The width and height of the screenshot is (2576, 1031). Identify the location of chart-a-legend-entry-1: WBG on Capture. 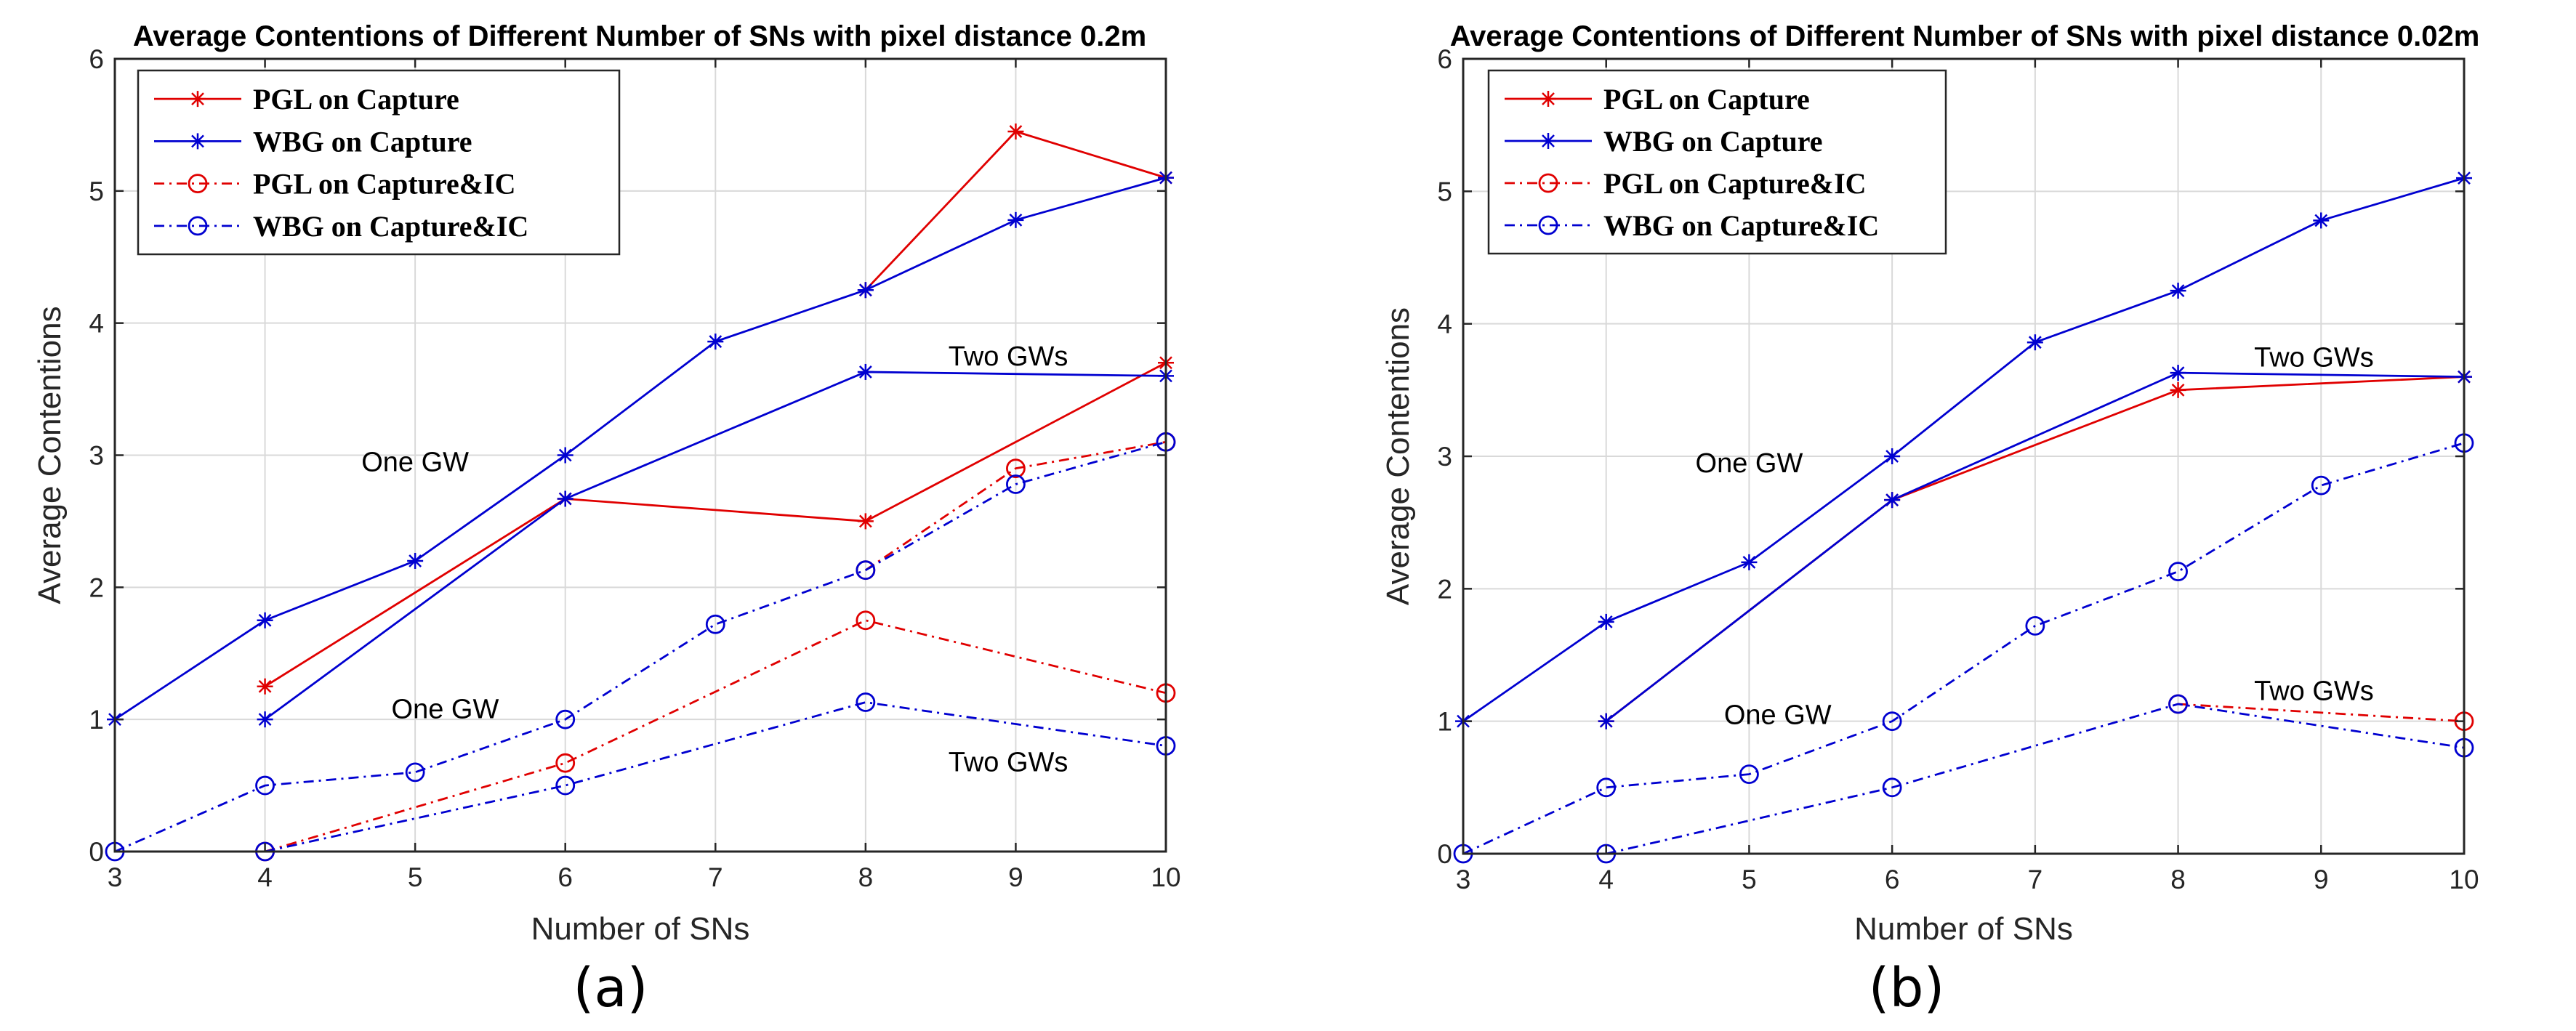
(313, 141).